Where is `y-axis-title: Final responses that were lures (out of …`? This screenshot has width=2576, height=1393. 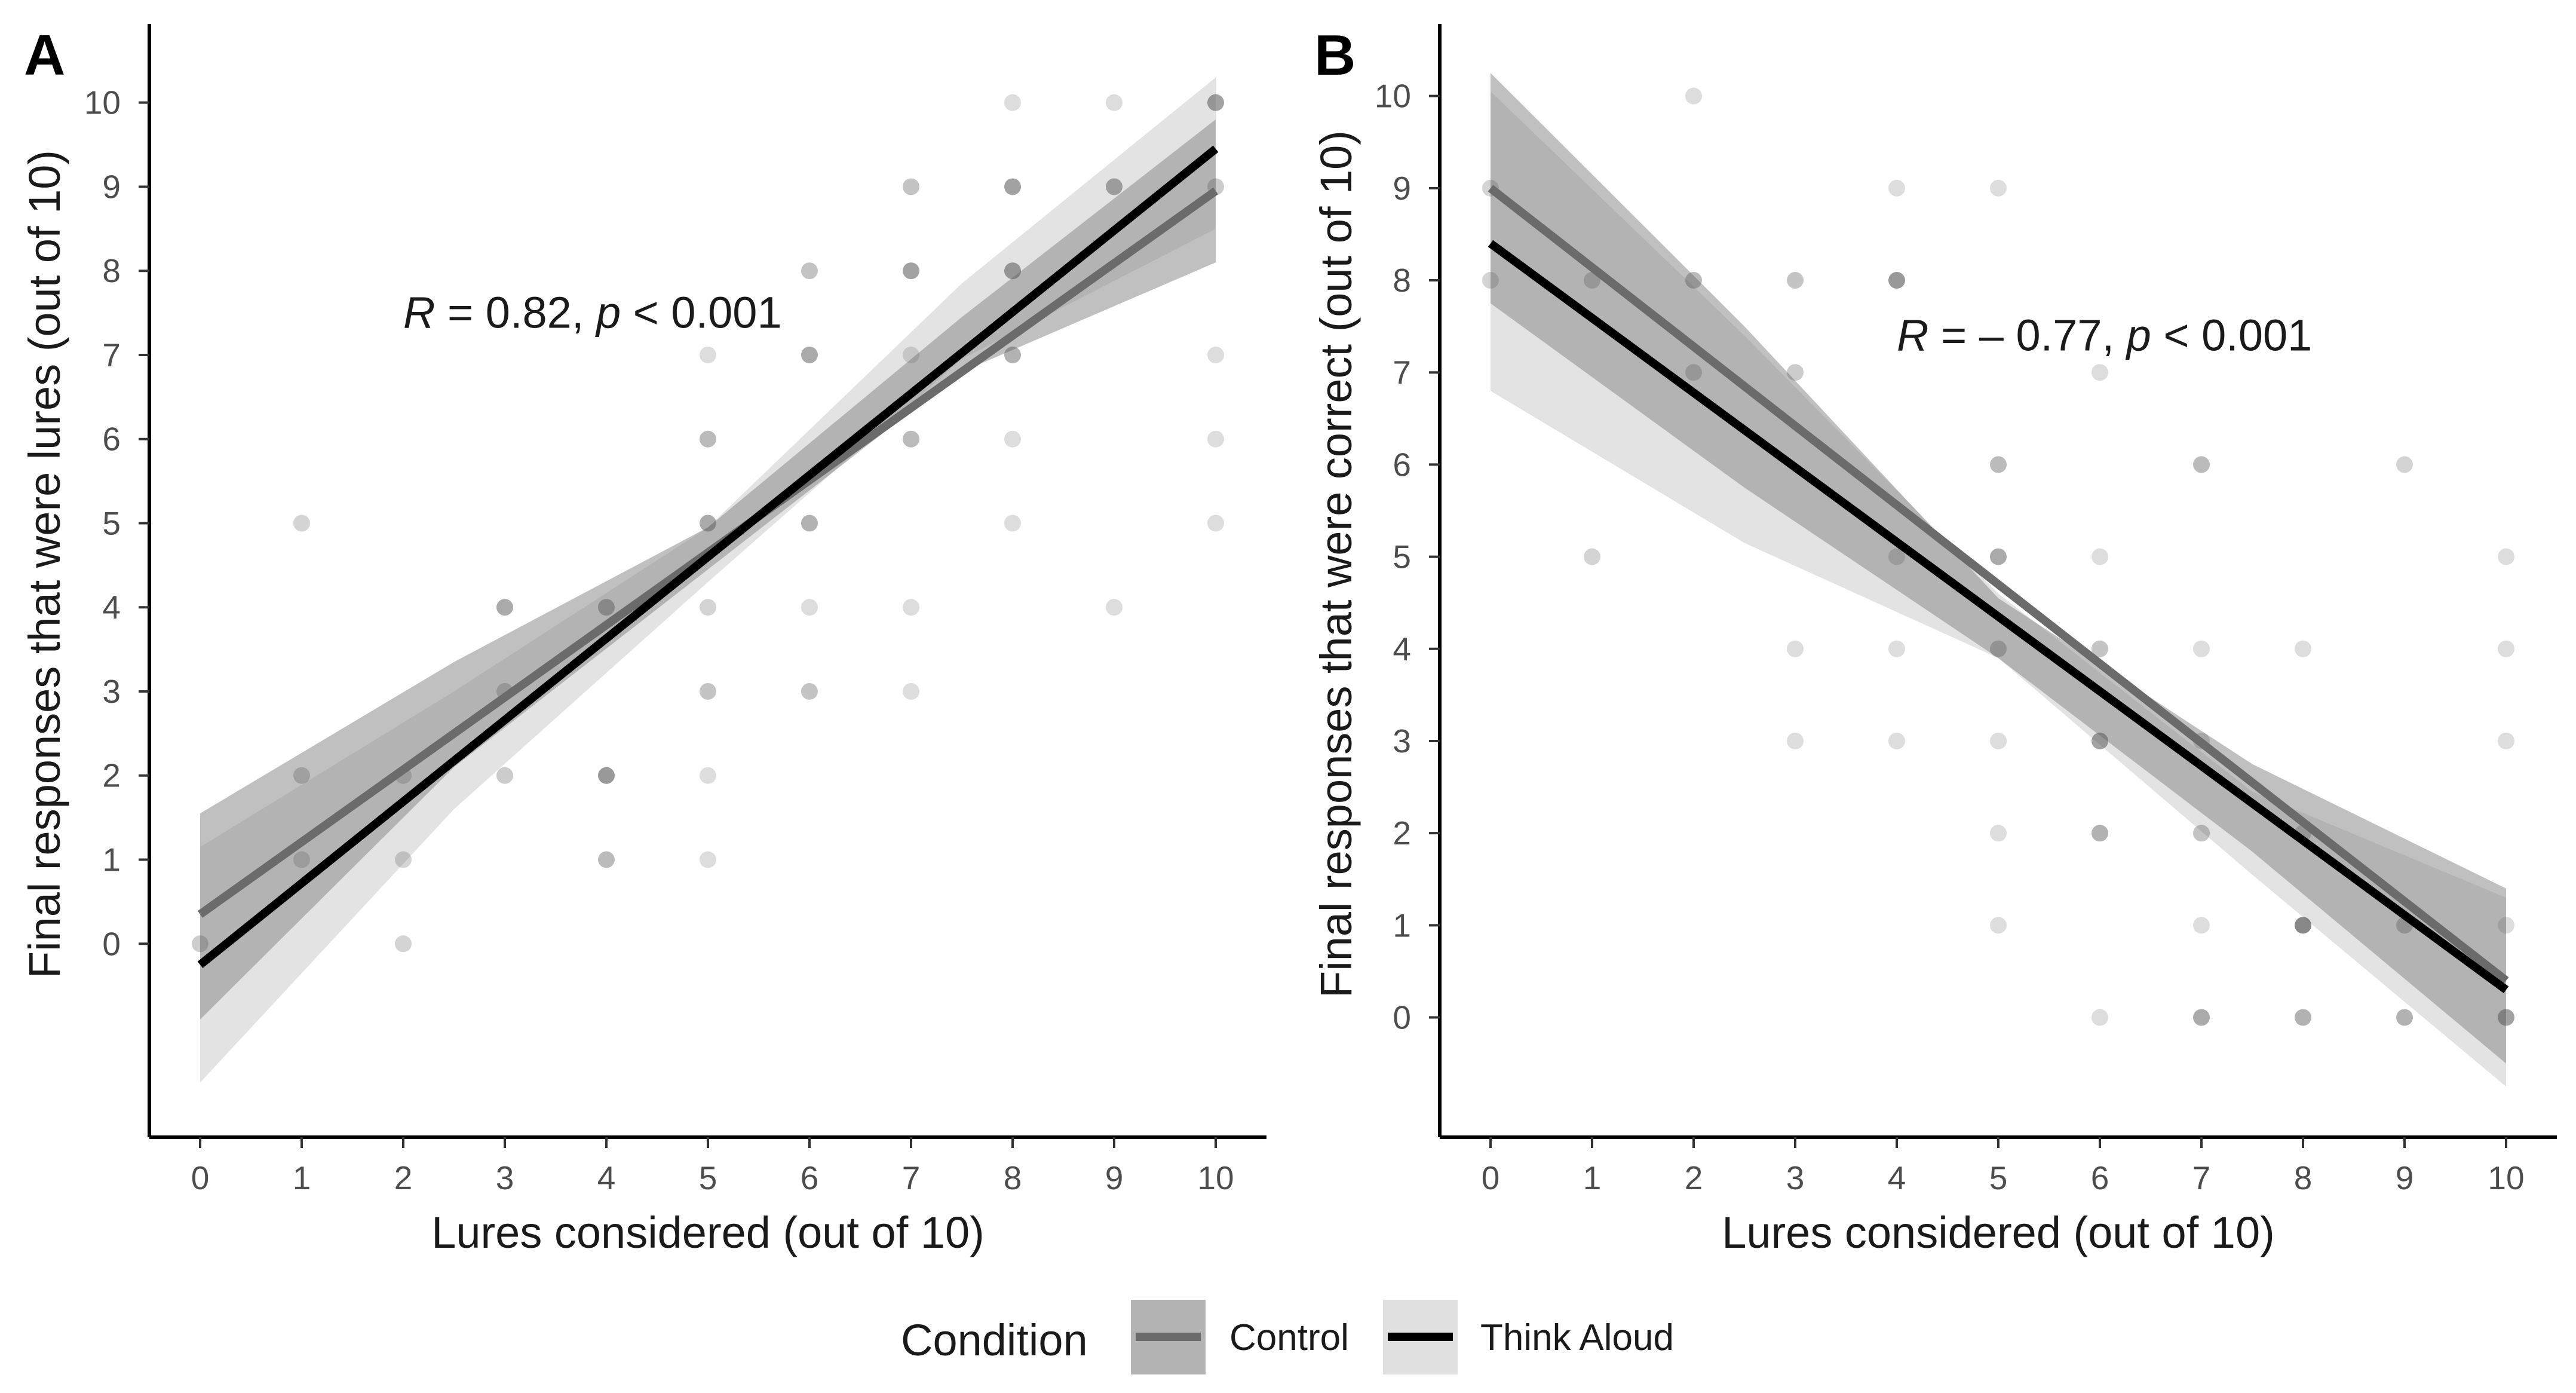
y-axis-title: Final responses that were lures (out of … is located at coordinates (44, 564).